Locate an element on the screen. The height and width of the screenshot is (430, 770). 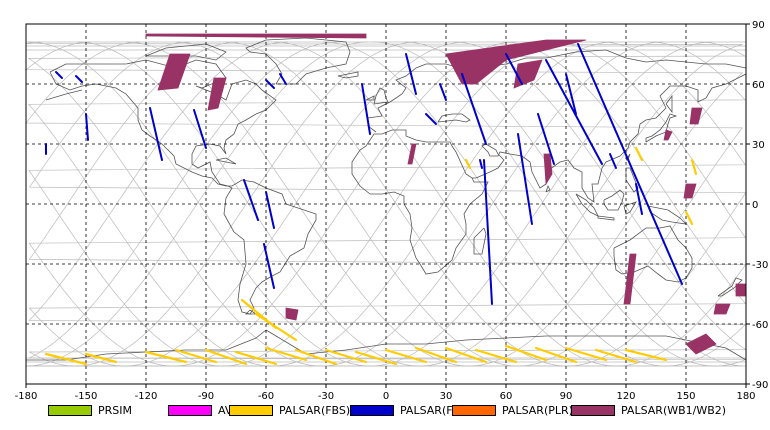
legend-label: PALSAR(WB1/WB2) is located at coordinates (674, 410).